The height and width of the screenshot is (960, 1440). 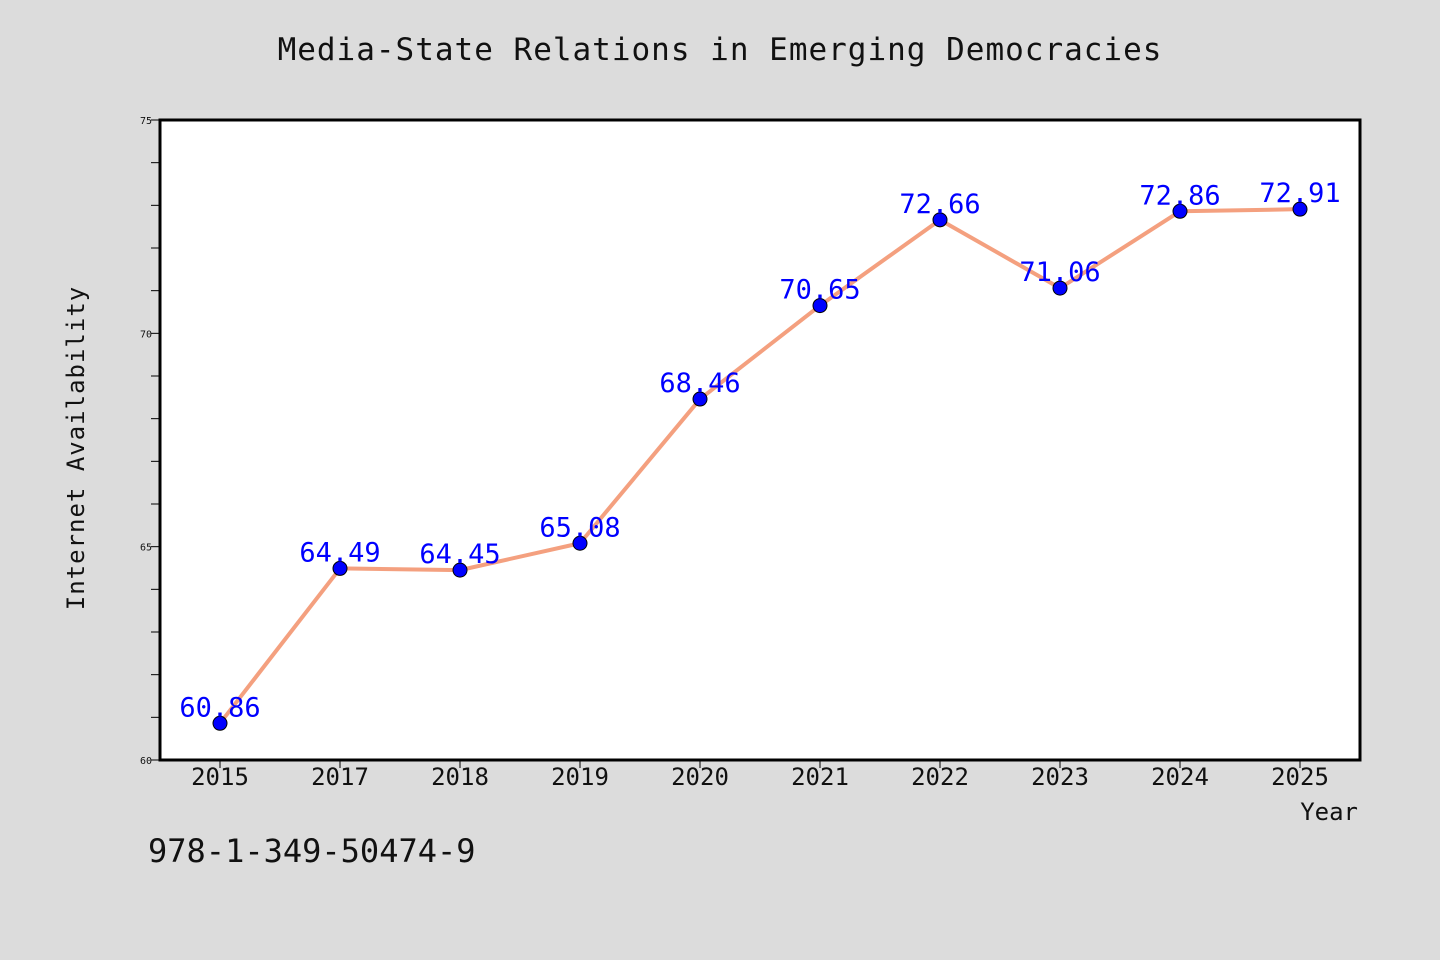 What do you see at coordinates (1180, 777) in the screenshot?
I see `x-tick-label: 2024` at bounding box center [1180, 777].